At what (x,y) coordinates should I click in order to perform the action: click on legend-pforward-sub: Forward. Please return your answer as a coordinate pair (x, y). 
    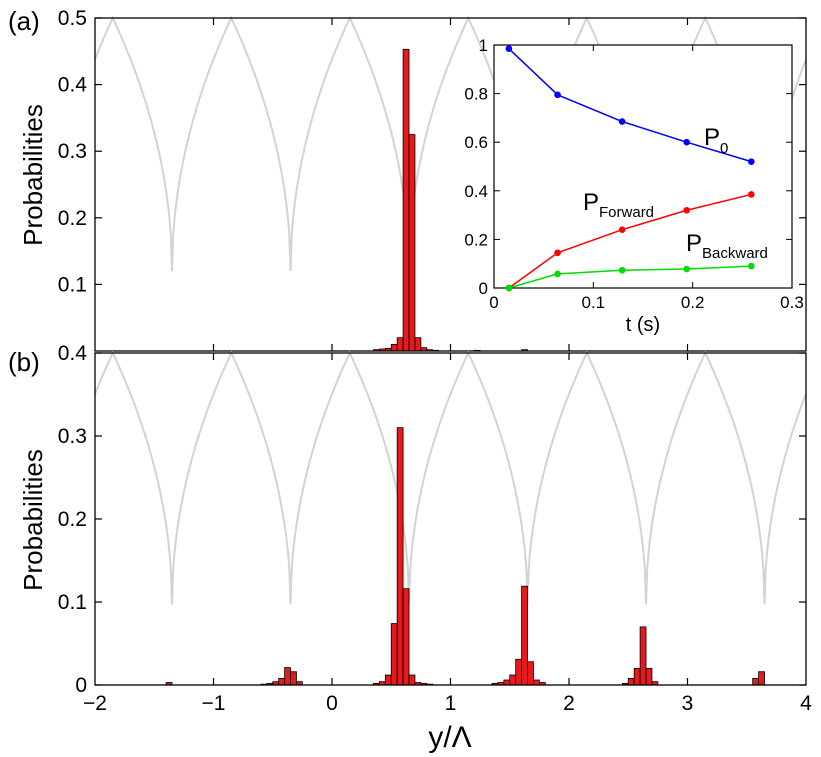
    Looking at the image, I should click on (626, 212).